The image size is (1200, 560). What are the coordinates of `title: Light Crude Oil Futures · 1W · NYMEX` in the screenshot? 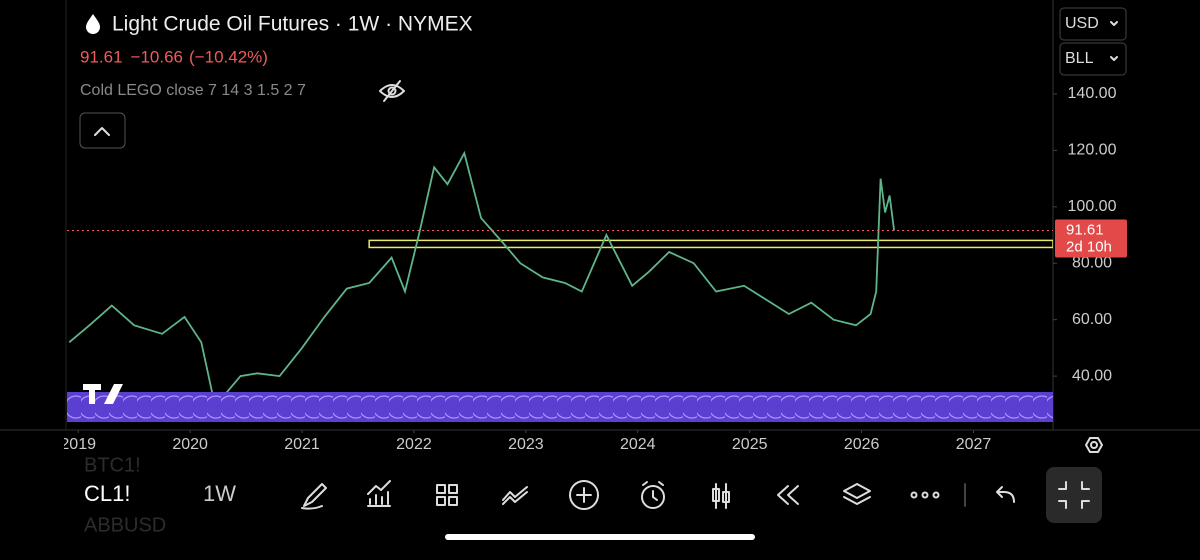 It's located at (292, 24).